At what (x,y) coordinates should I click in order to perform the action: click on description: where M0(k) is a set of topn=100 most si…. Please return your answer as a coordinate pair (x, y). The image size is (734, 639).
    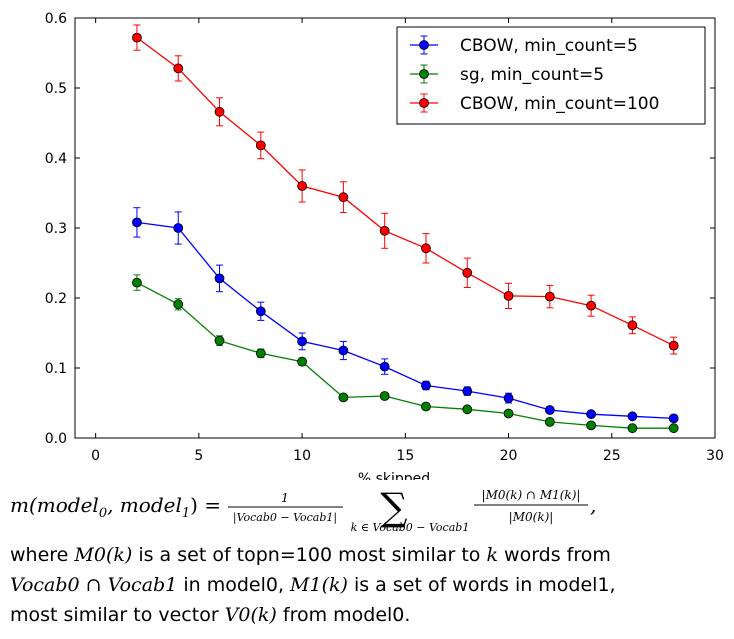
    Looking at the image, I should click on (370, 585).